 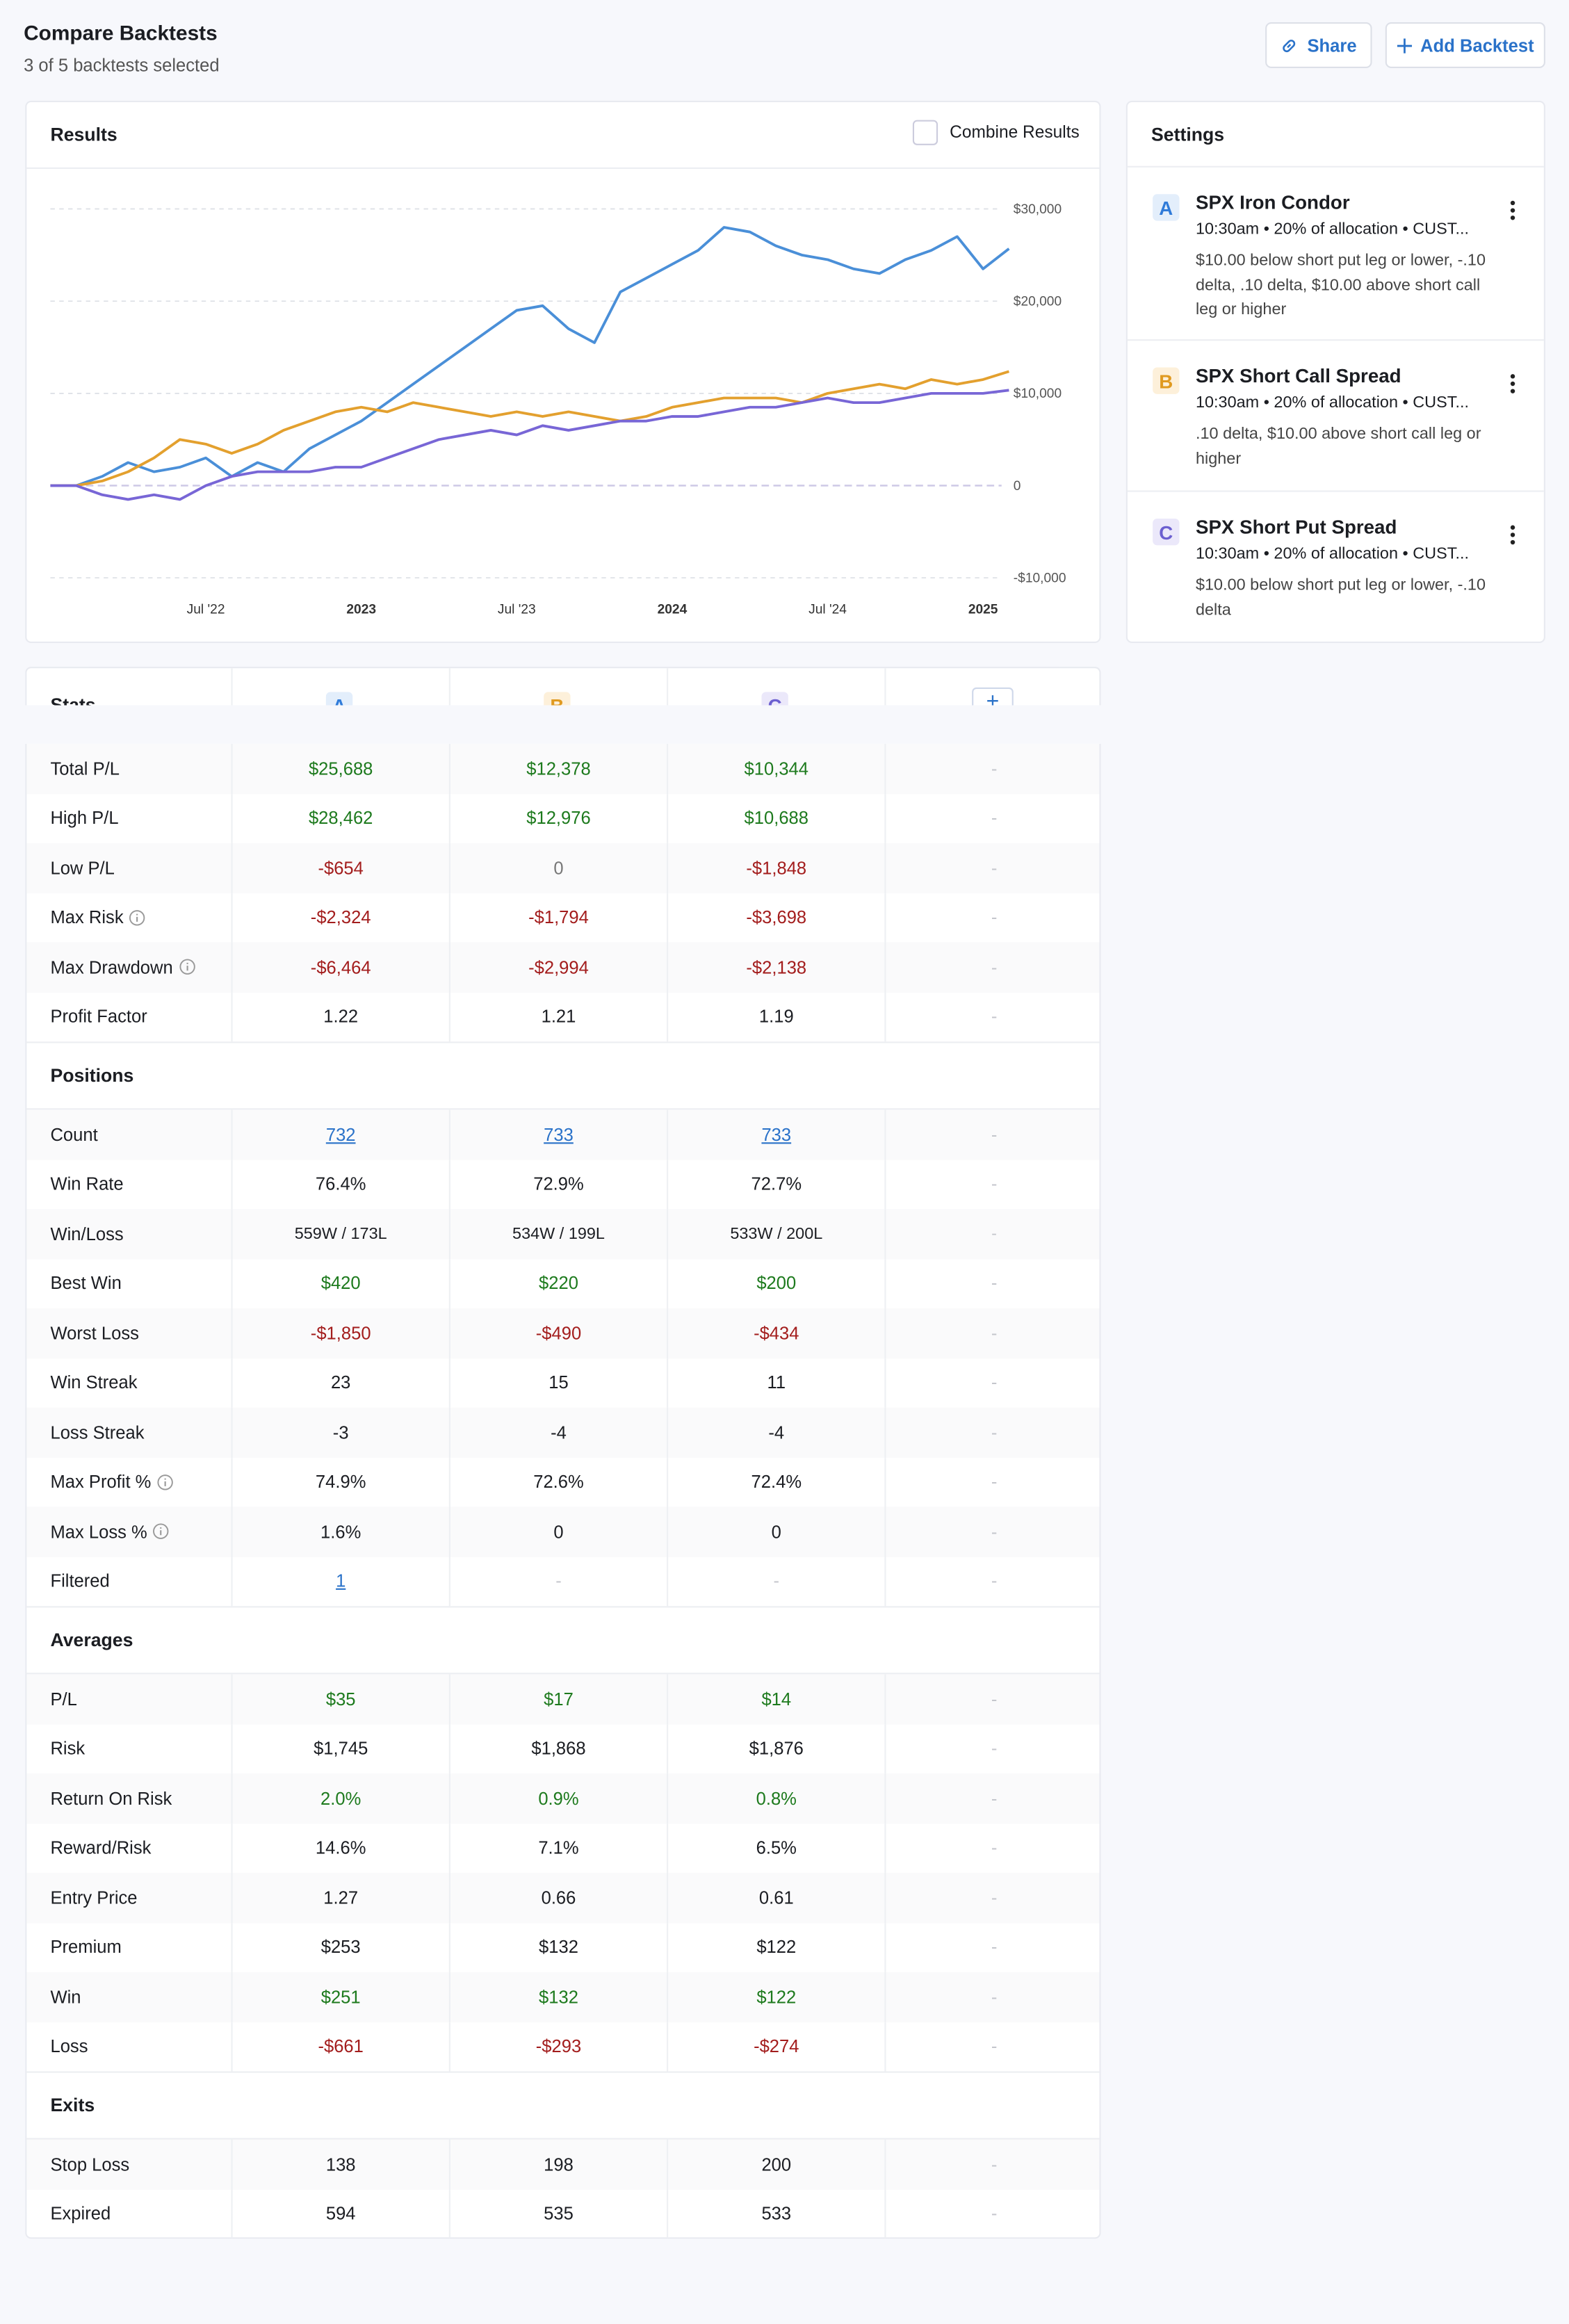 I want to click on y-tick-label: -$10,000, so click(x=1040, y=578).